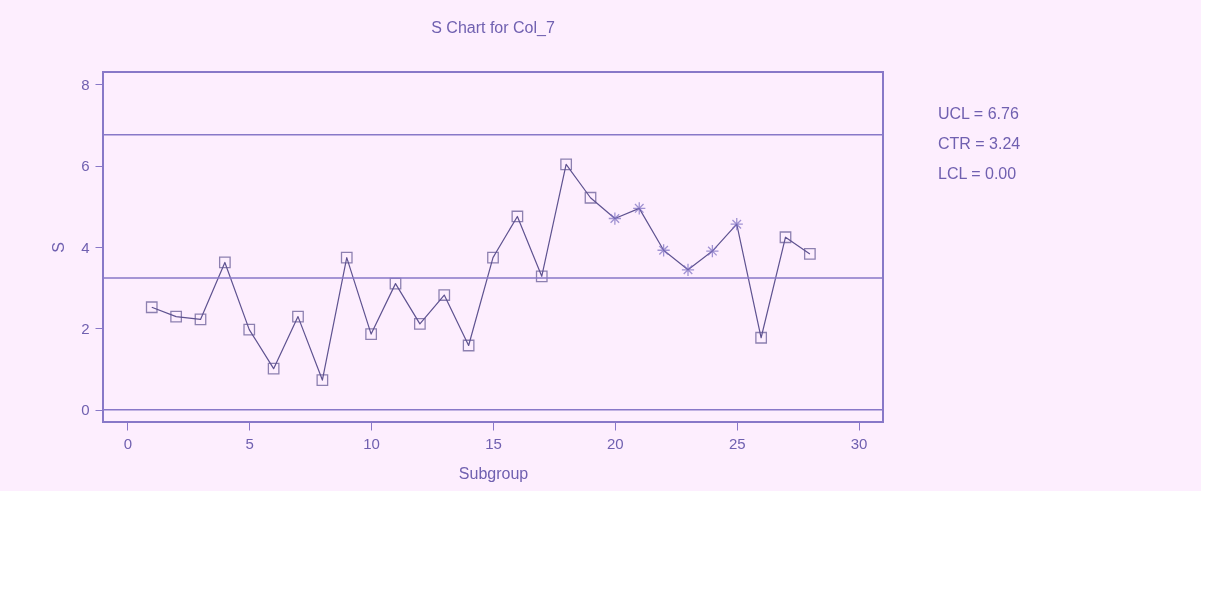  Describe the element at coordinates (493, 473) in the screenshot. I see `x-axis-title: Subgroup` at that location.